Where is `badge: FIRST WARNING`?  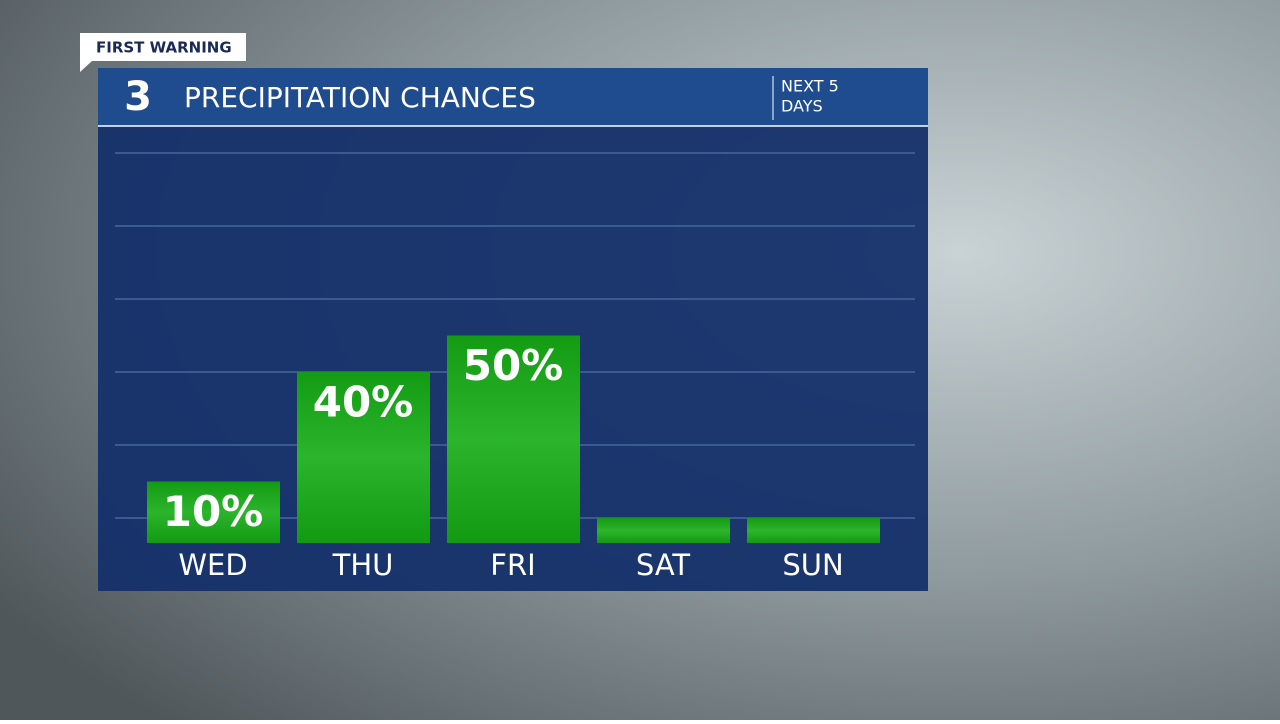 badge: FIRST WARNING is located at coordinates (164, 48).